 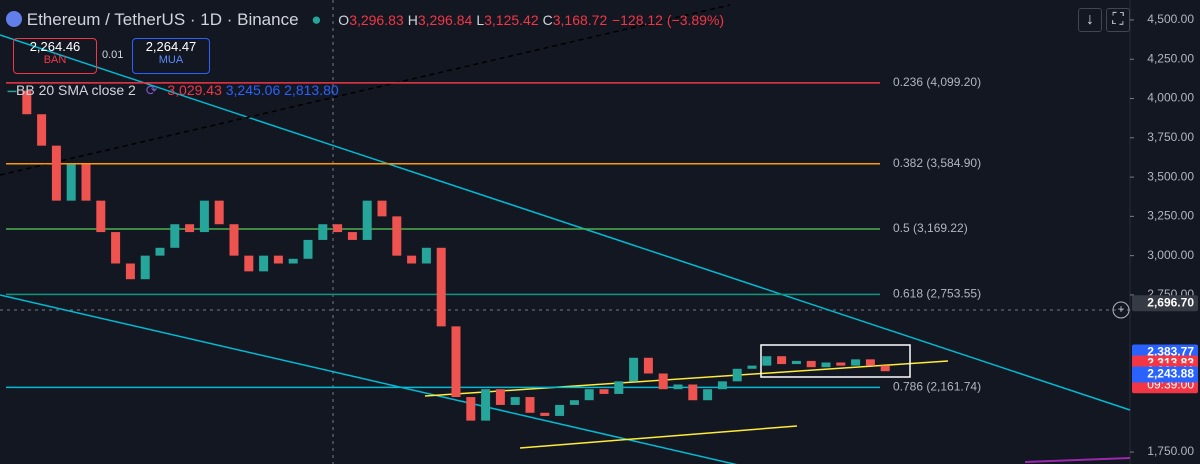 I want to click on sell-button: 2,264.46 BÁN, so click(x=55, y=56).